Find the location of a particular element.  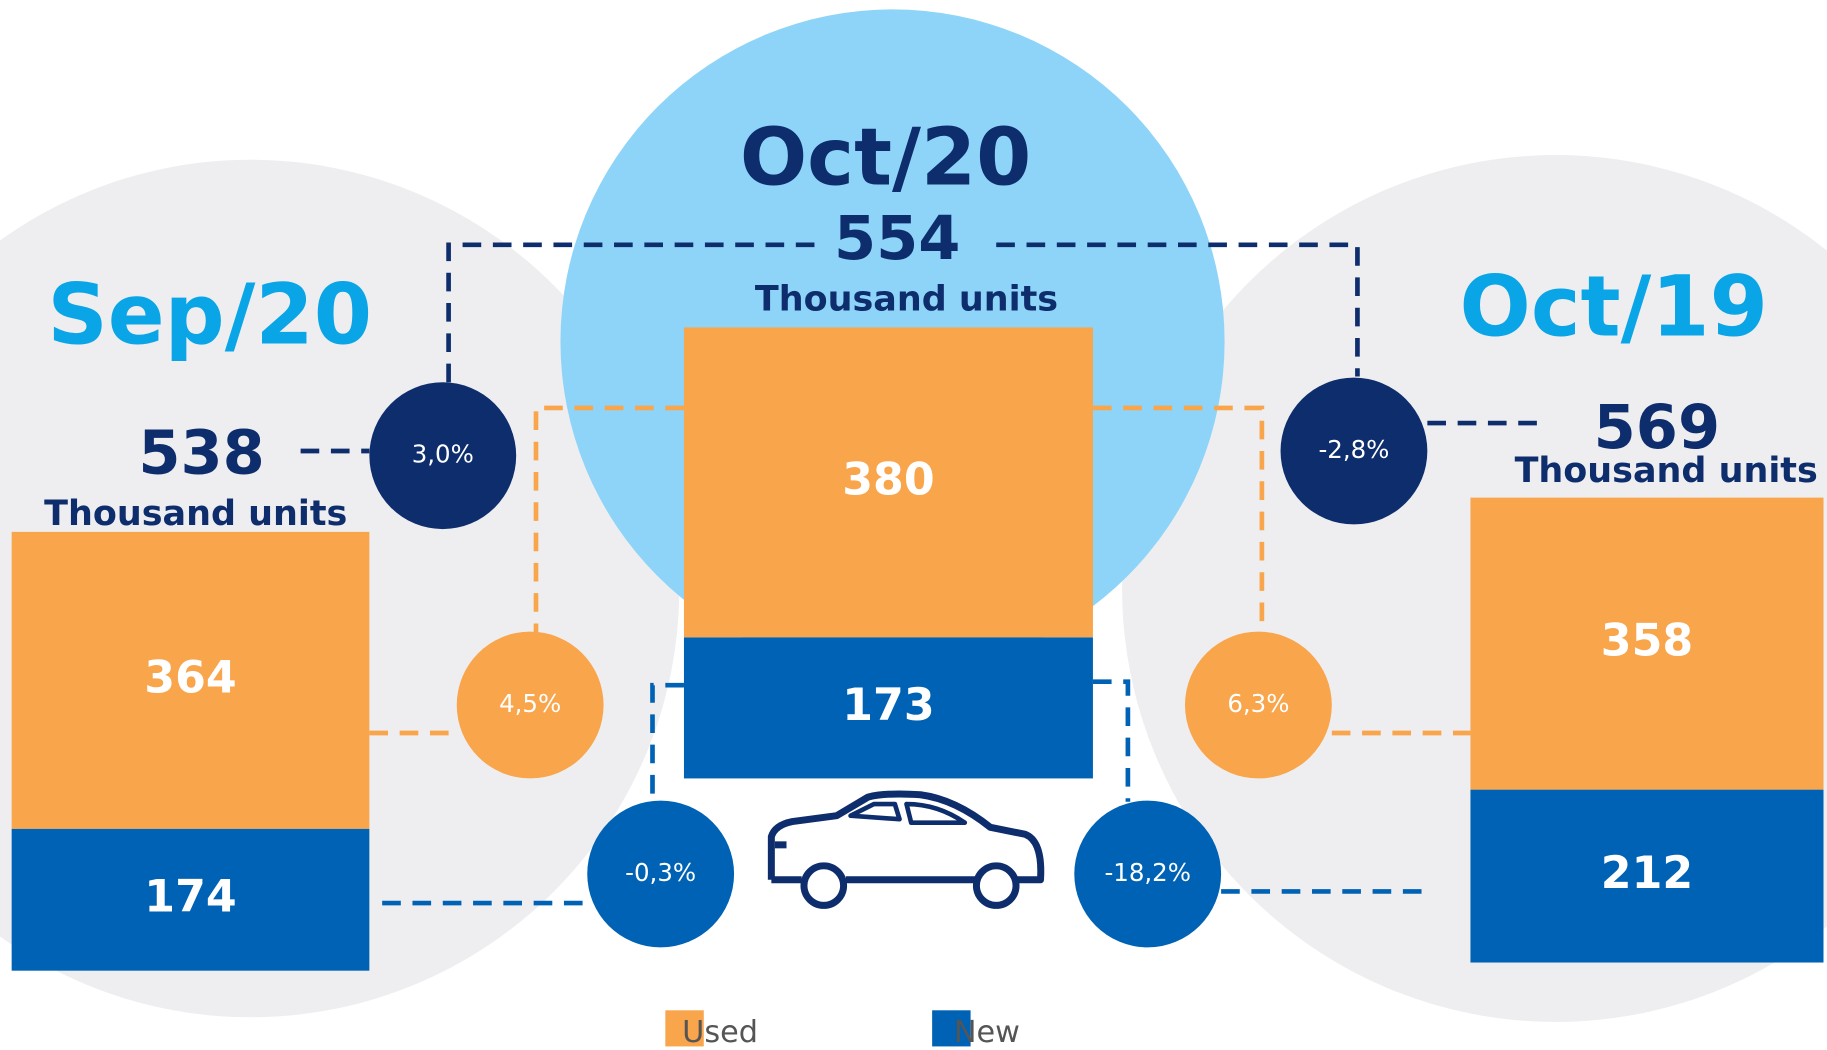

change-label: -2,8% is located at coordinates (1353, 449).